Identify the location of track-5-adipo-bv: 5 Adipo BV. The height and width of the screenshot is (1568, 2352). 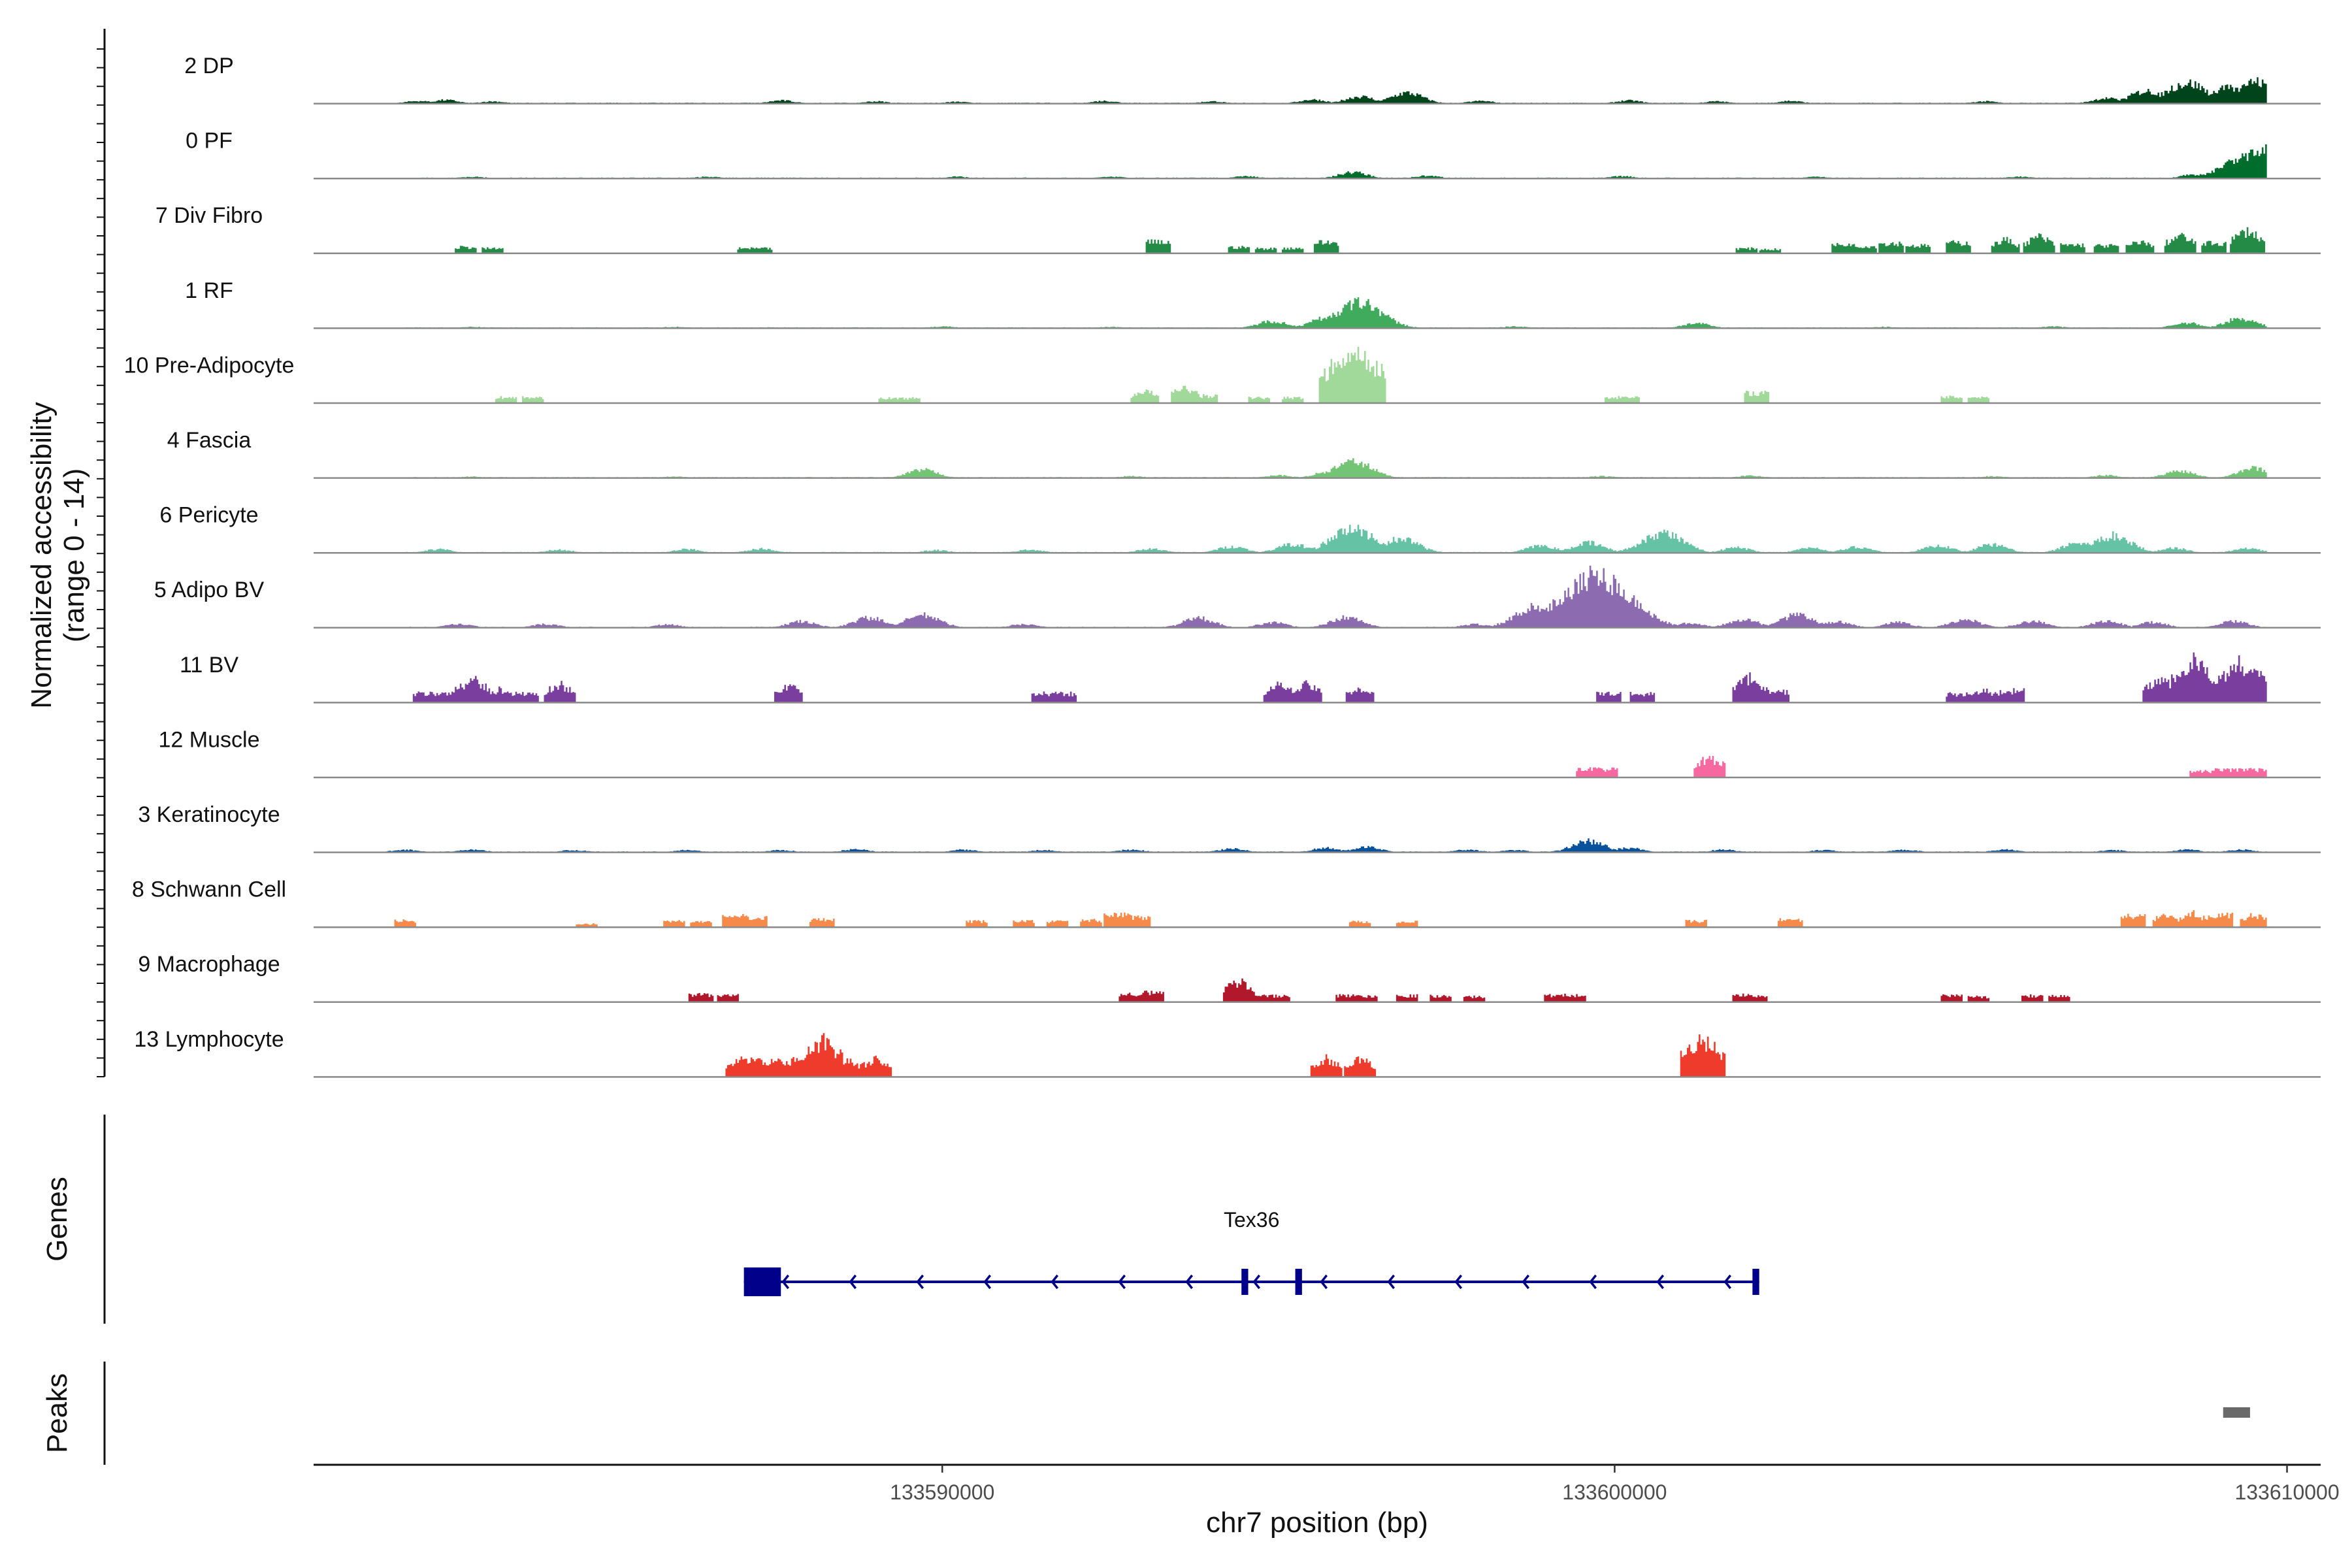
(1237, 597).